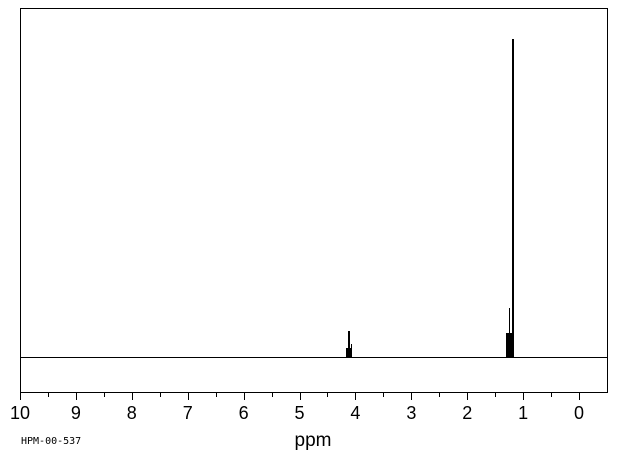  What do you see at coordinates (411, 413) in the screenshot?
I see `x-tick-label: 3` at bounding box center [411, 413].